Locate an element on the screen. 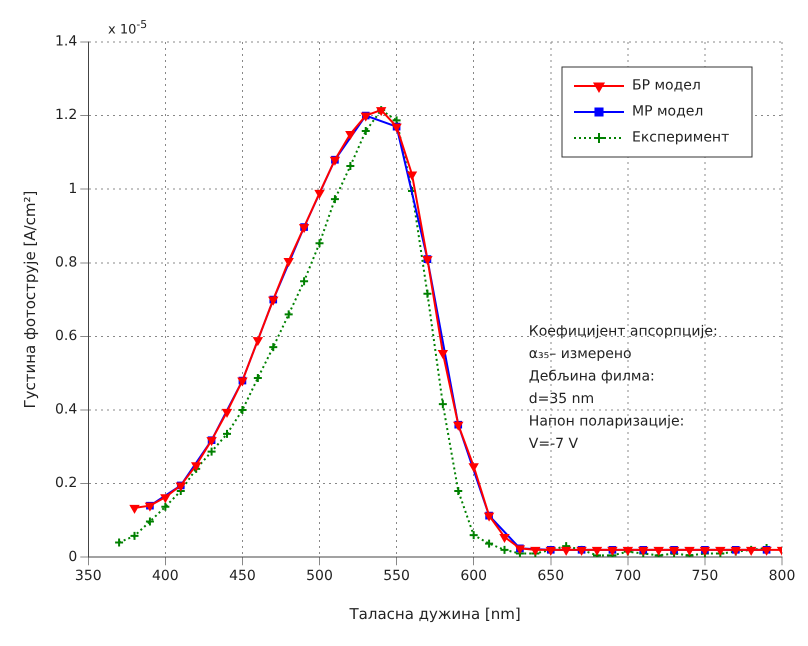 This screenshot has height=646, width=808. x-tick-label: 350 is located at coordinates (88, 576).